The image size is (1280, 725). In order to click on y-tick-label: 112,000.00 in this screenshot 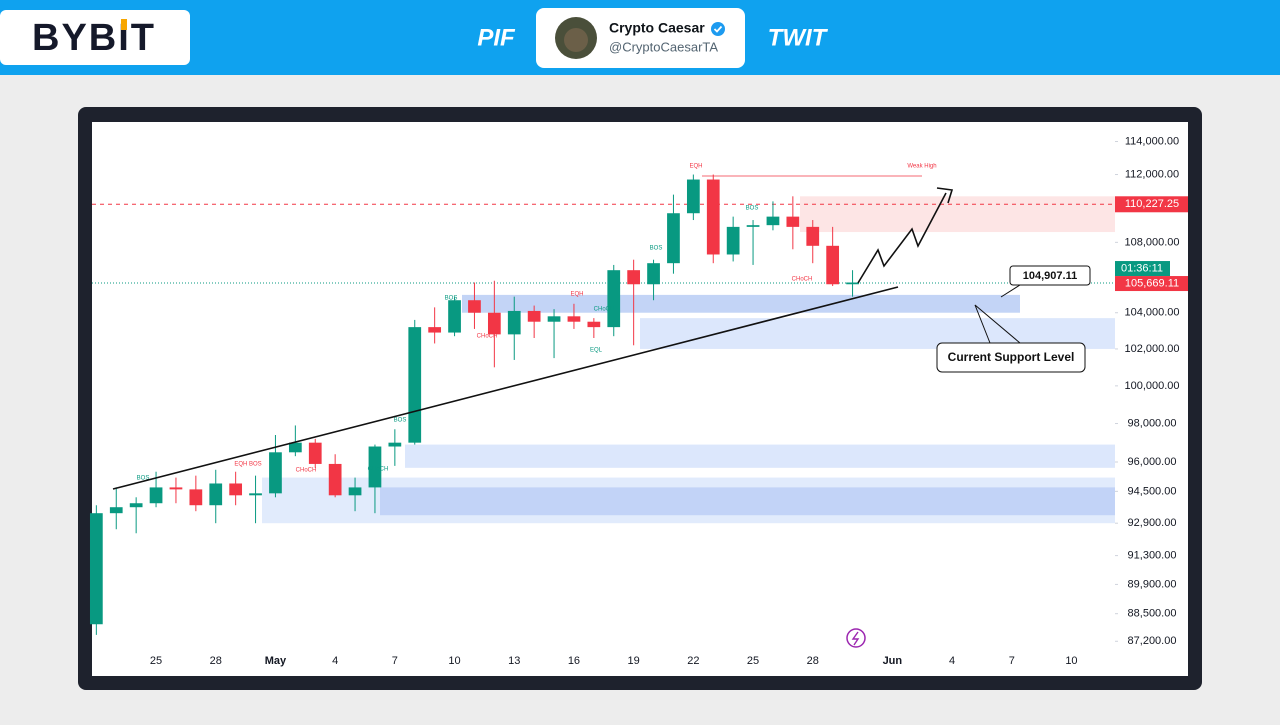, I will do `click(1152, 174)`.